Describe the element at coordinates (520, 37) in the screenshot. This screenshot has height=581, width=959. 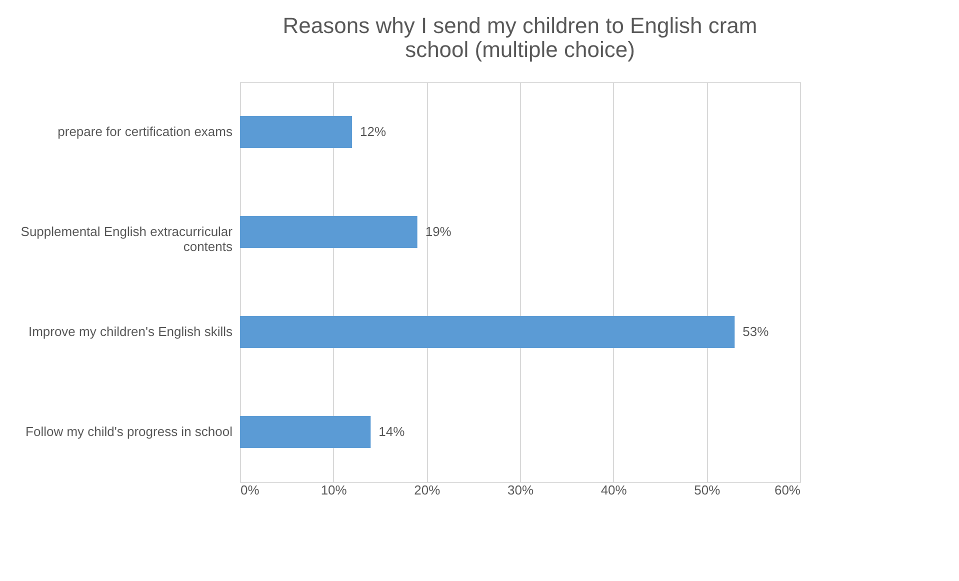
I see `chart-title: Reasons why I send my children to English cram school (multiple choice)` at that location.